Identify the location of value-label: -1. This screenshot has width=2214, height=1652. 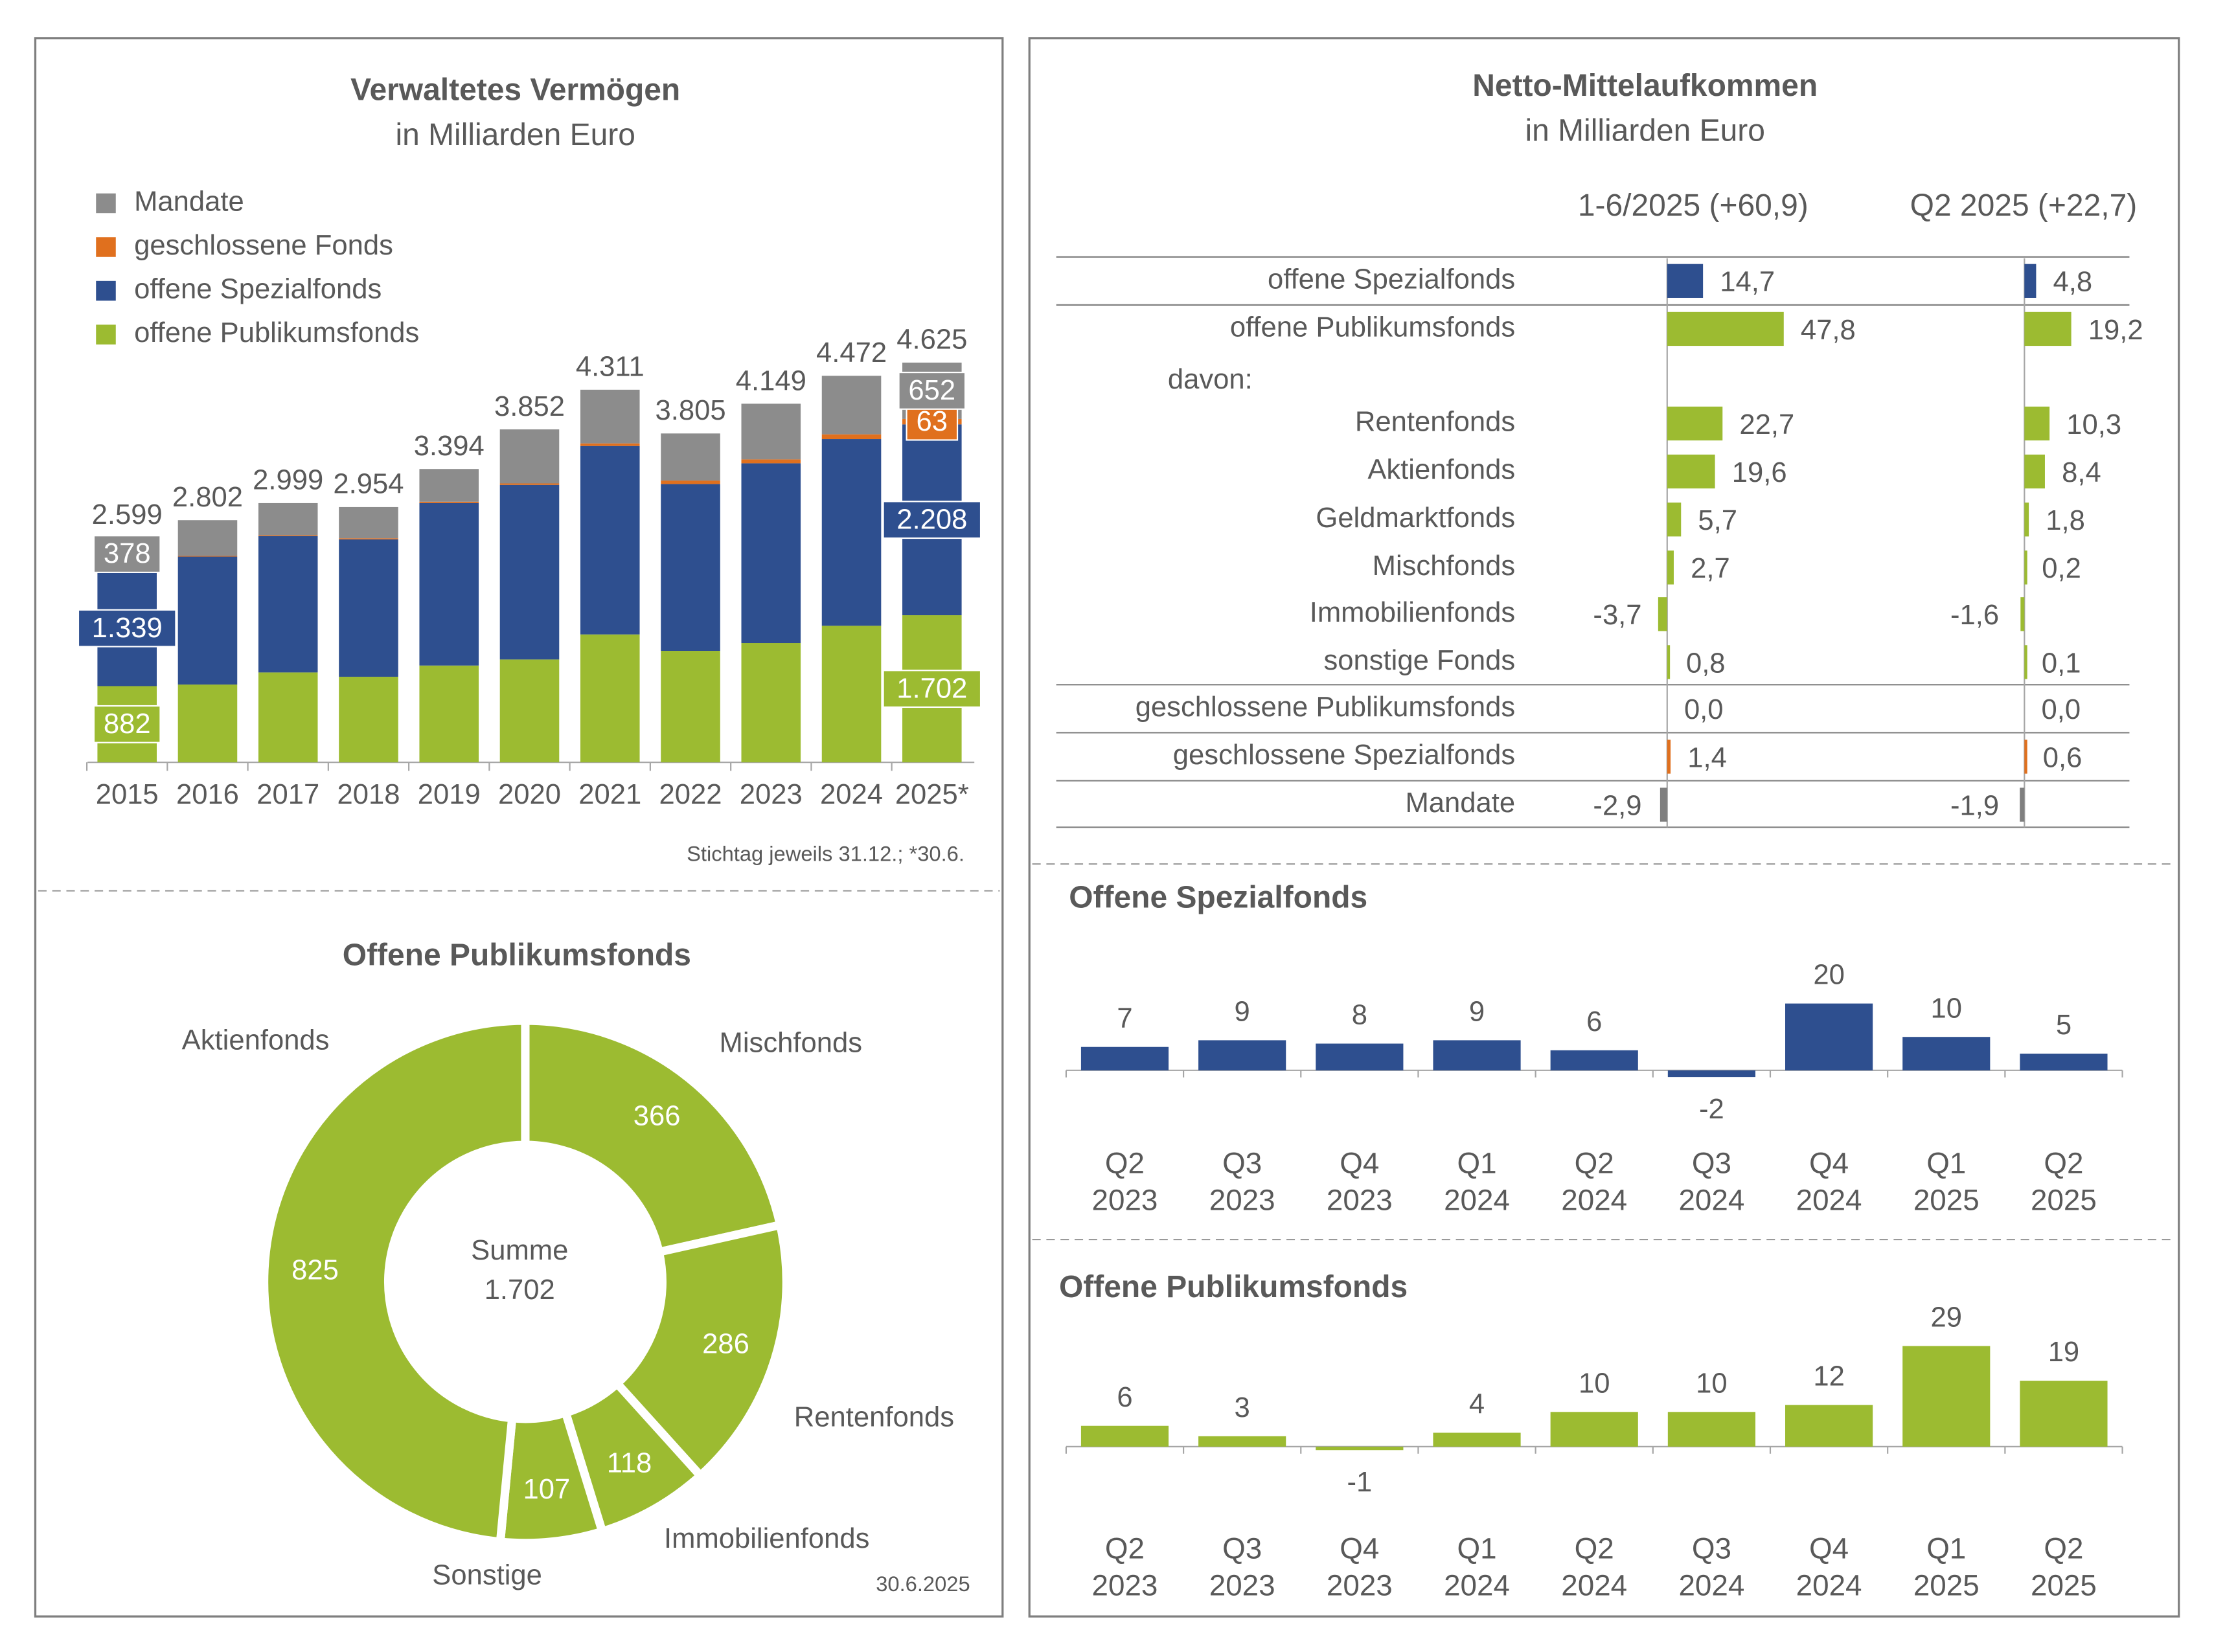
(1359, 1482).